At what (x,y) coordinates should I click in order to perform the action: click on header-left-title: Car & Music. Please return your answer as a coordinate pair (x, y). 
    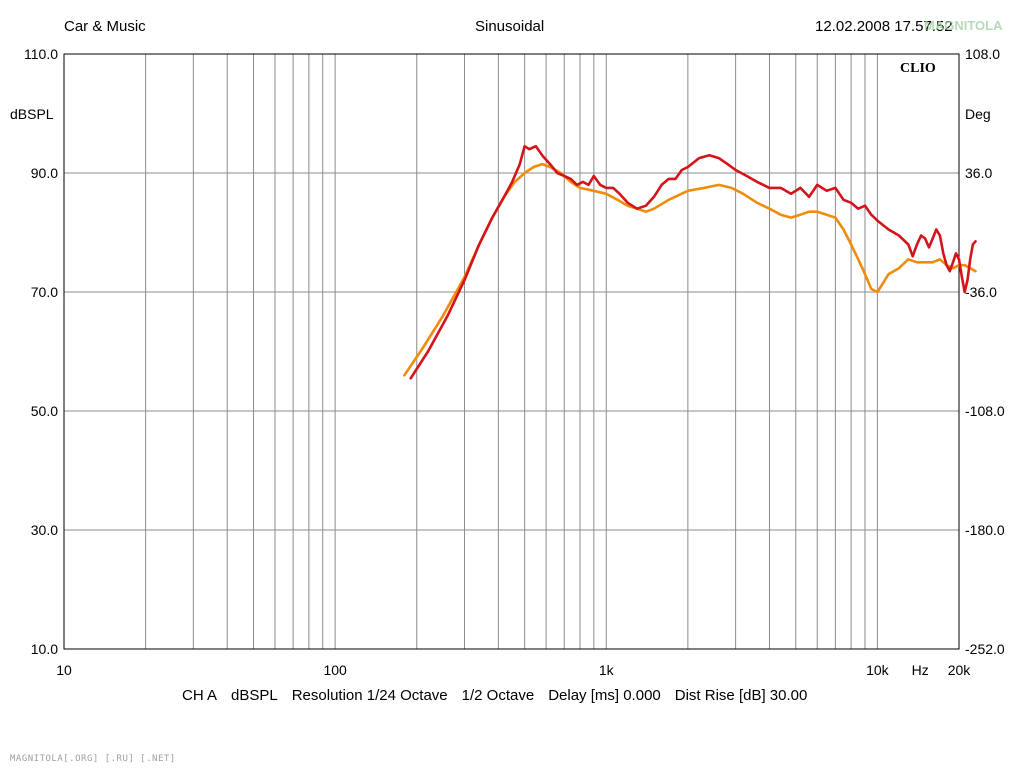
    Looking at the image, I should click on (105, 26).